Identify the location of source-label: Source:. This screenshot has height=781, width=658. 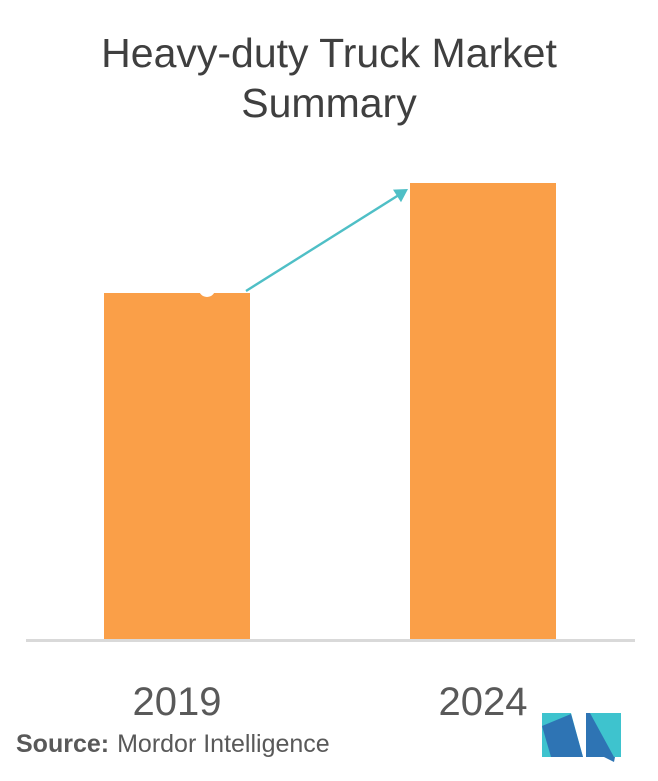
(63, 744).